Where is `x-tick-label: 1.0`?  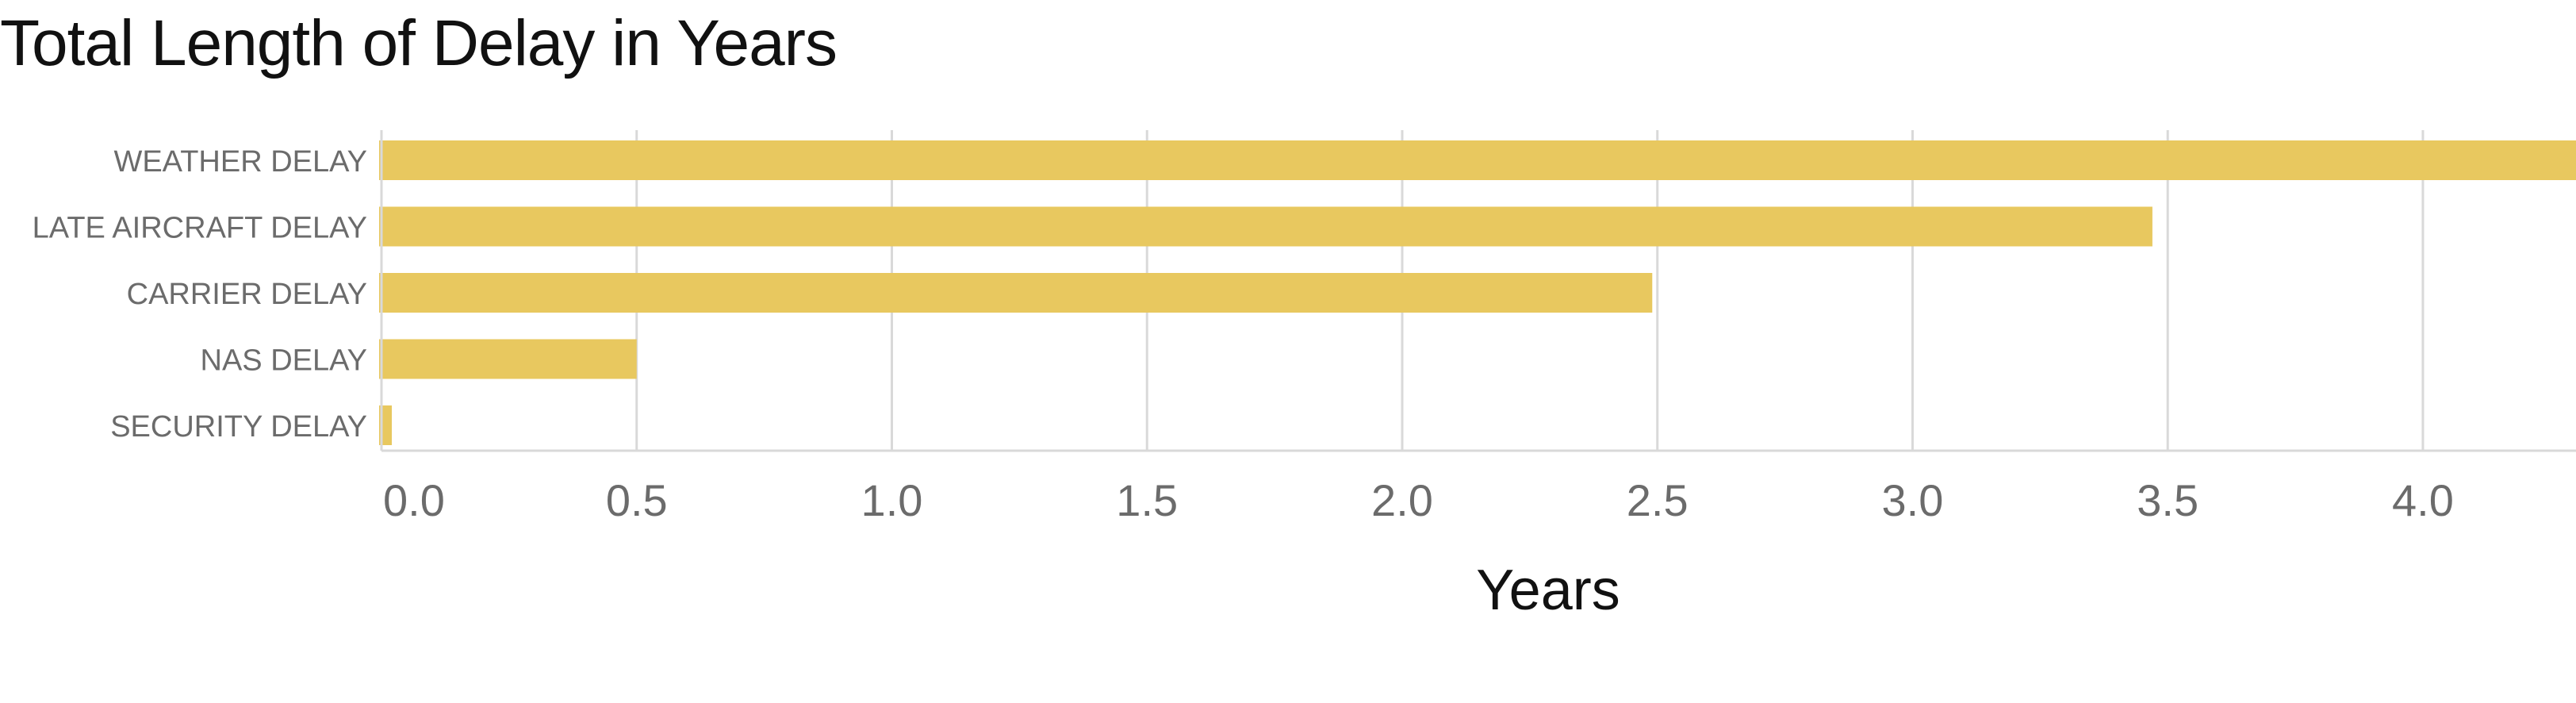
x-tick-label: 1.0 is located at coordinates (892, 500).